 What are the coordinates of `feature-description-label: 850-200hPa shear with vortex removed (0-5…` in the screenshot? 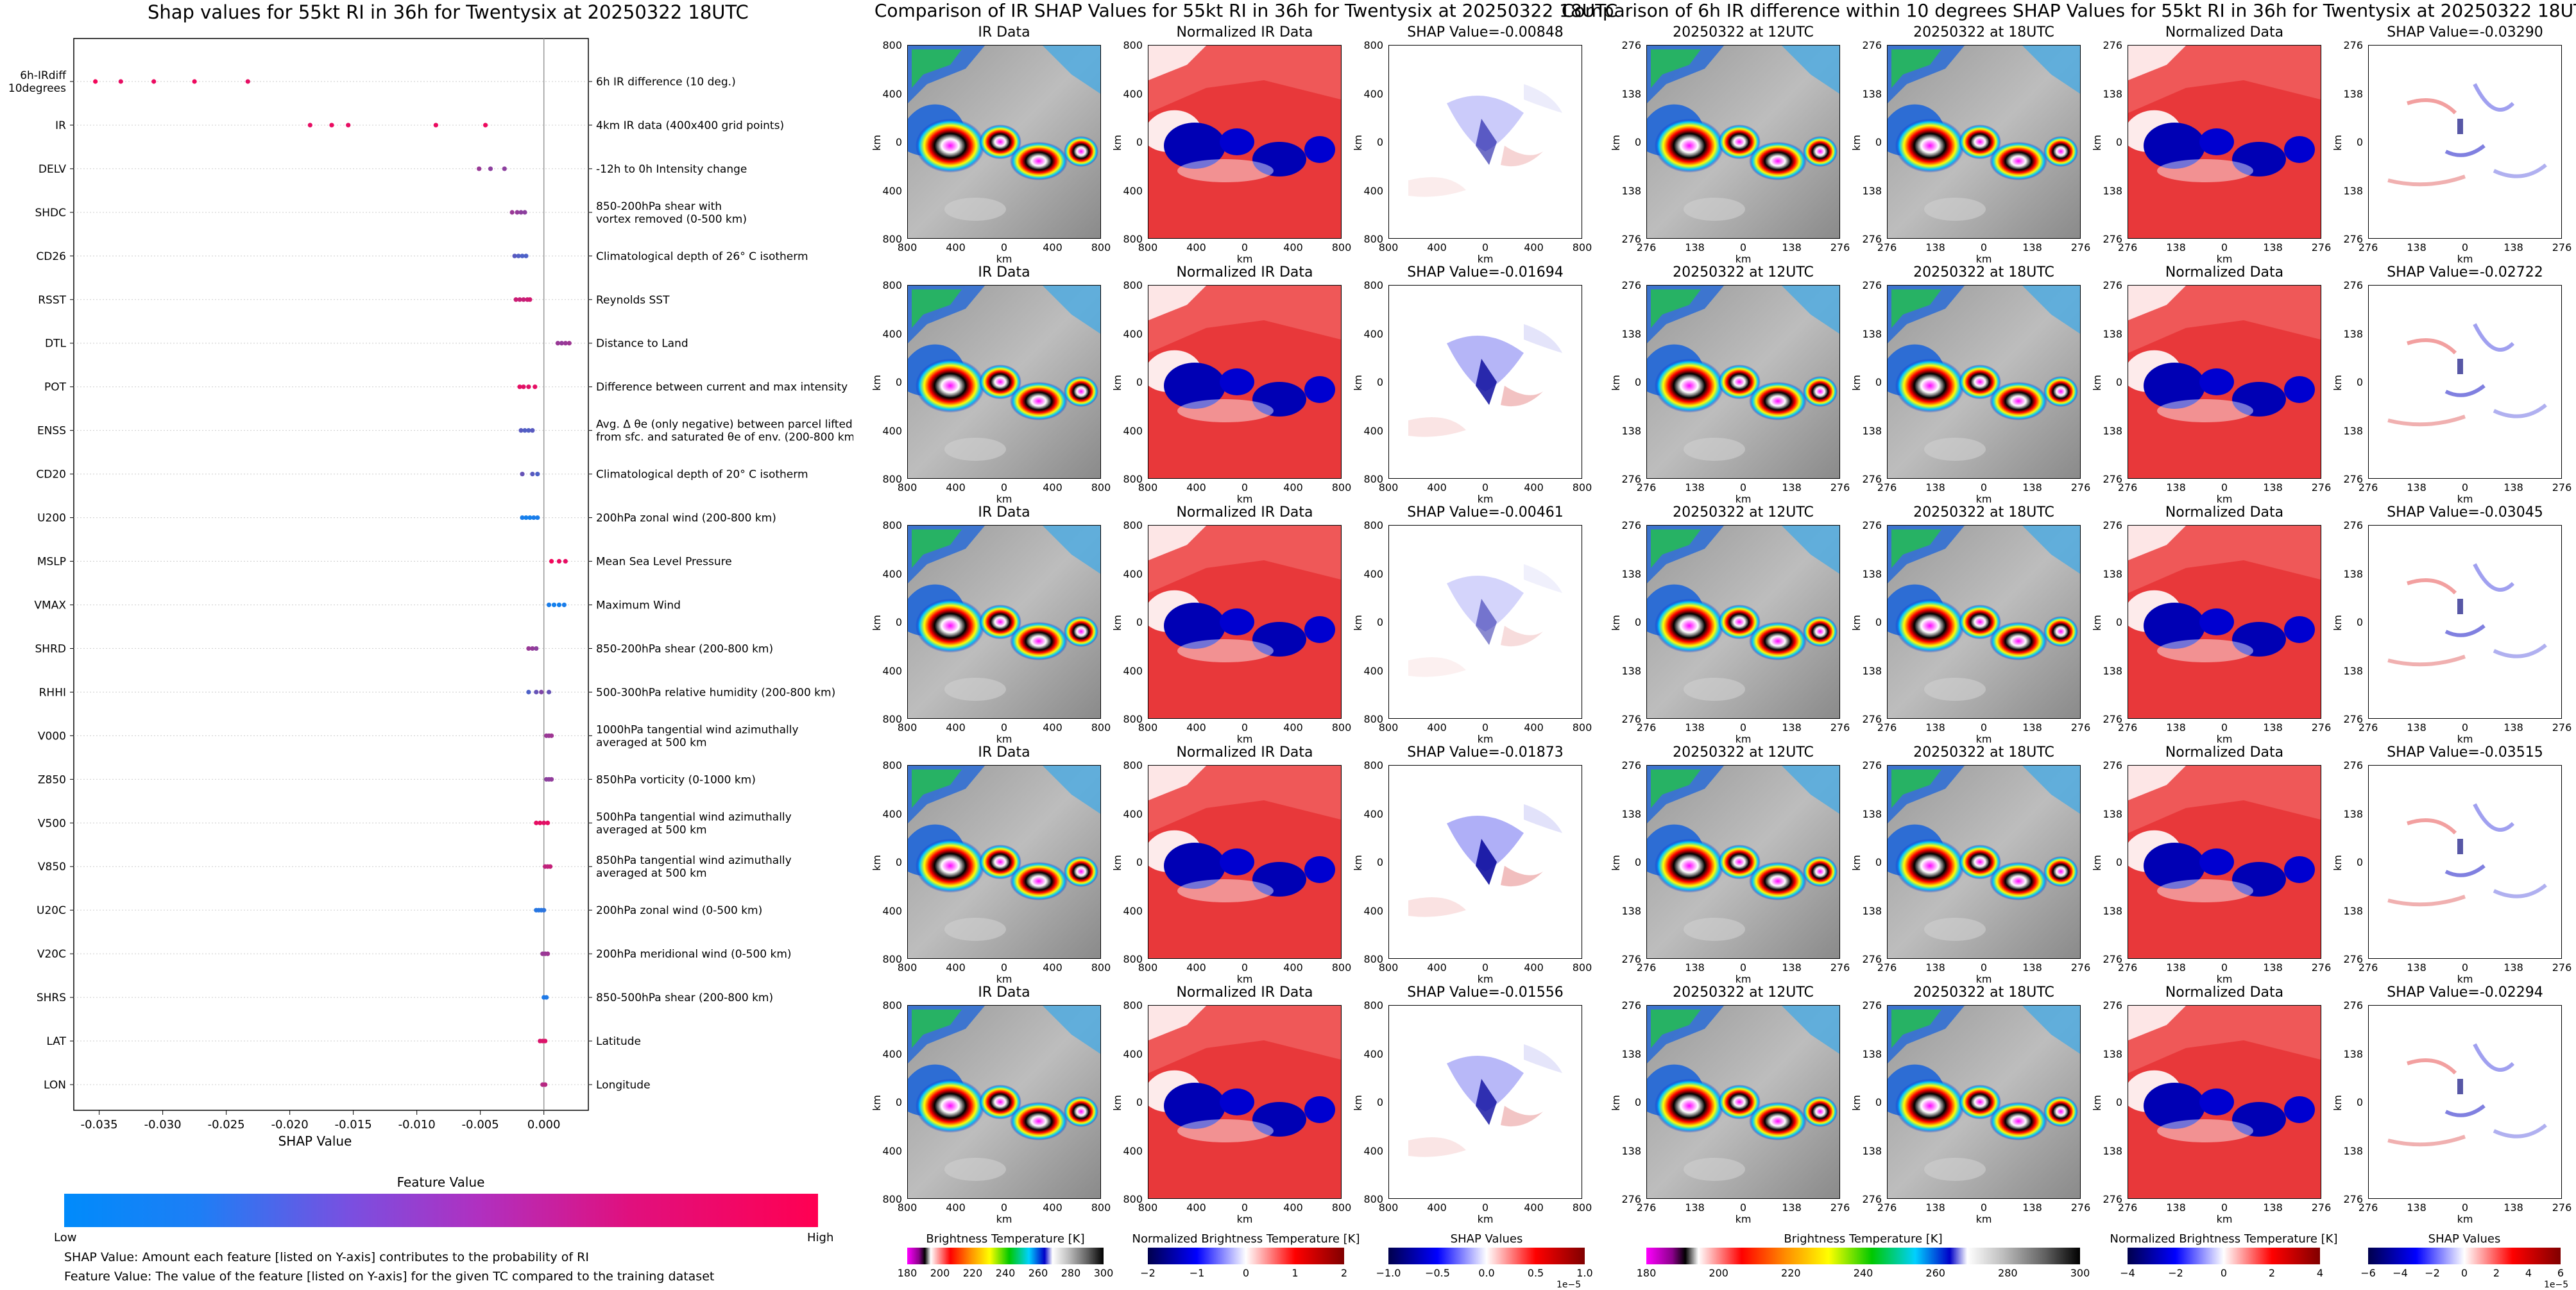 It's located at (672, 213).